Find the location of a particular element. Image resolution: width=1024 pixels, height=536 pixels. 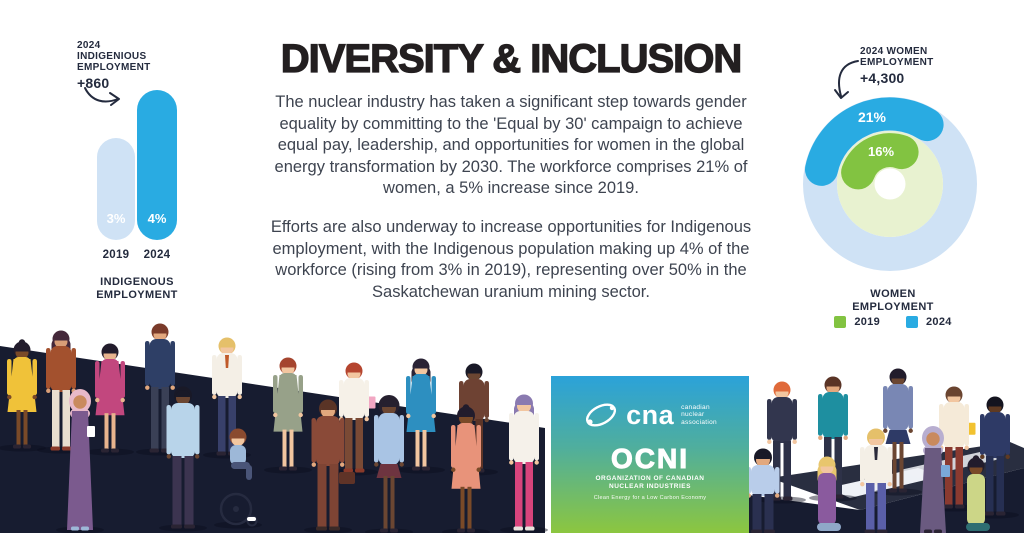

women-donut-chart: 21% 16% is located at coordinates (890, 184).